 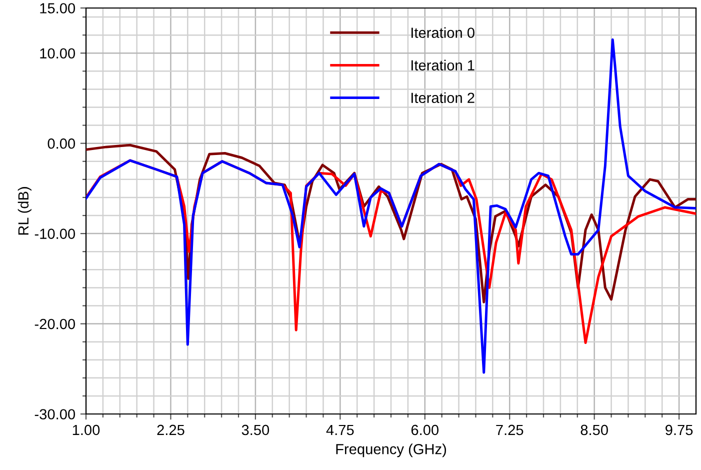 I want to click on x-tick-label: 2.25, so click(x=170, y=430).